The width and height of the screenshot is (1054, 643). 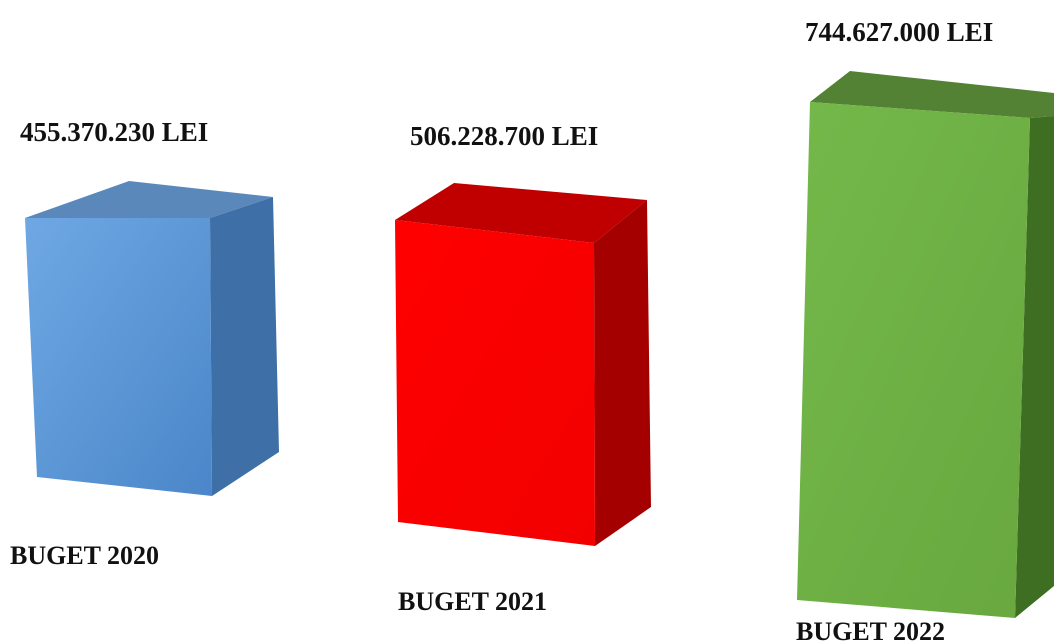 What do you see at coordinates (84, 555) in the screenshot?
I see `category-label-2020: BUGET 2020` at bounding box center [84, 555].